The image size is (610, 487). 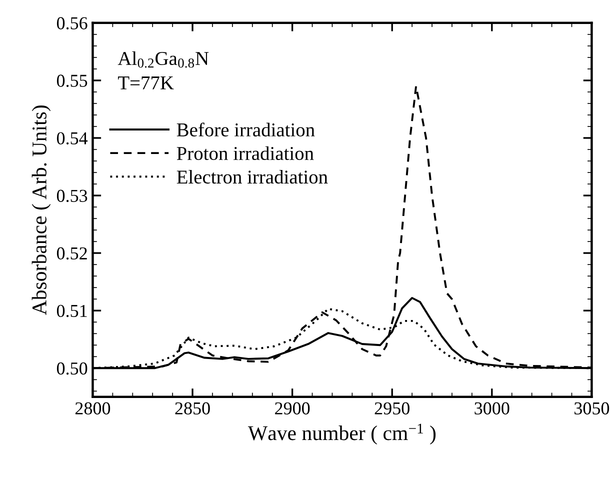 I want to click on legend-label: Electron irradiation, so click(x=252, y=177).